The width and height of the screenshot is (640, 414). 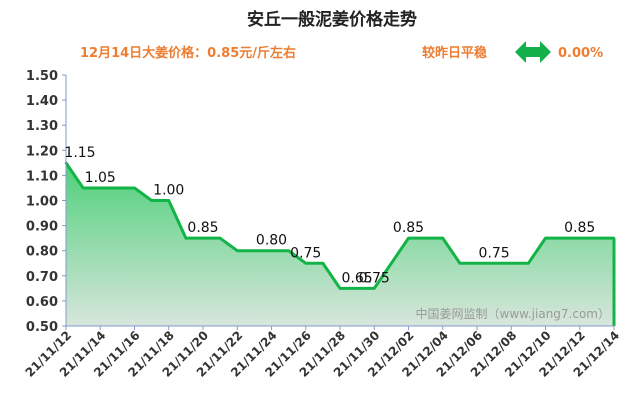 What do you see at coordinates (79, 153) in the screenshot?
I see `data-label: 1.15` at bounding box center [79, 153].